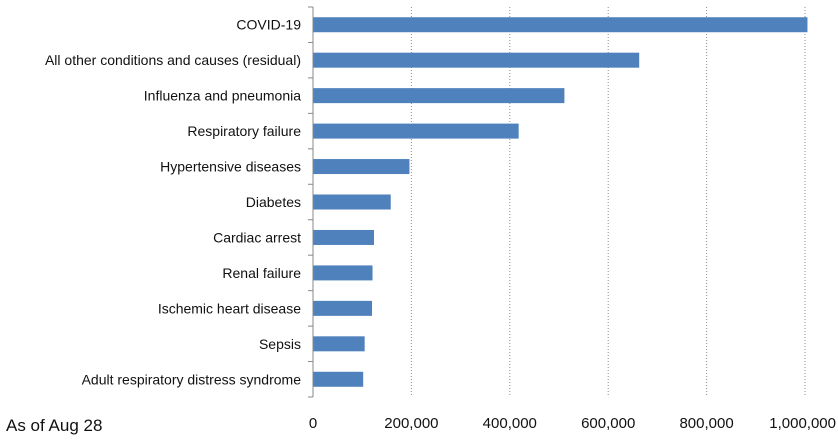 The width and height of the screenshot is (838, 440). I want to click on x-tick-label-1: 200,000, so click(411, 423).